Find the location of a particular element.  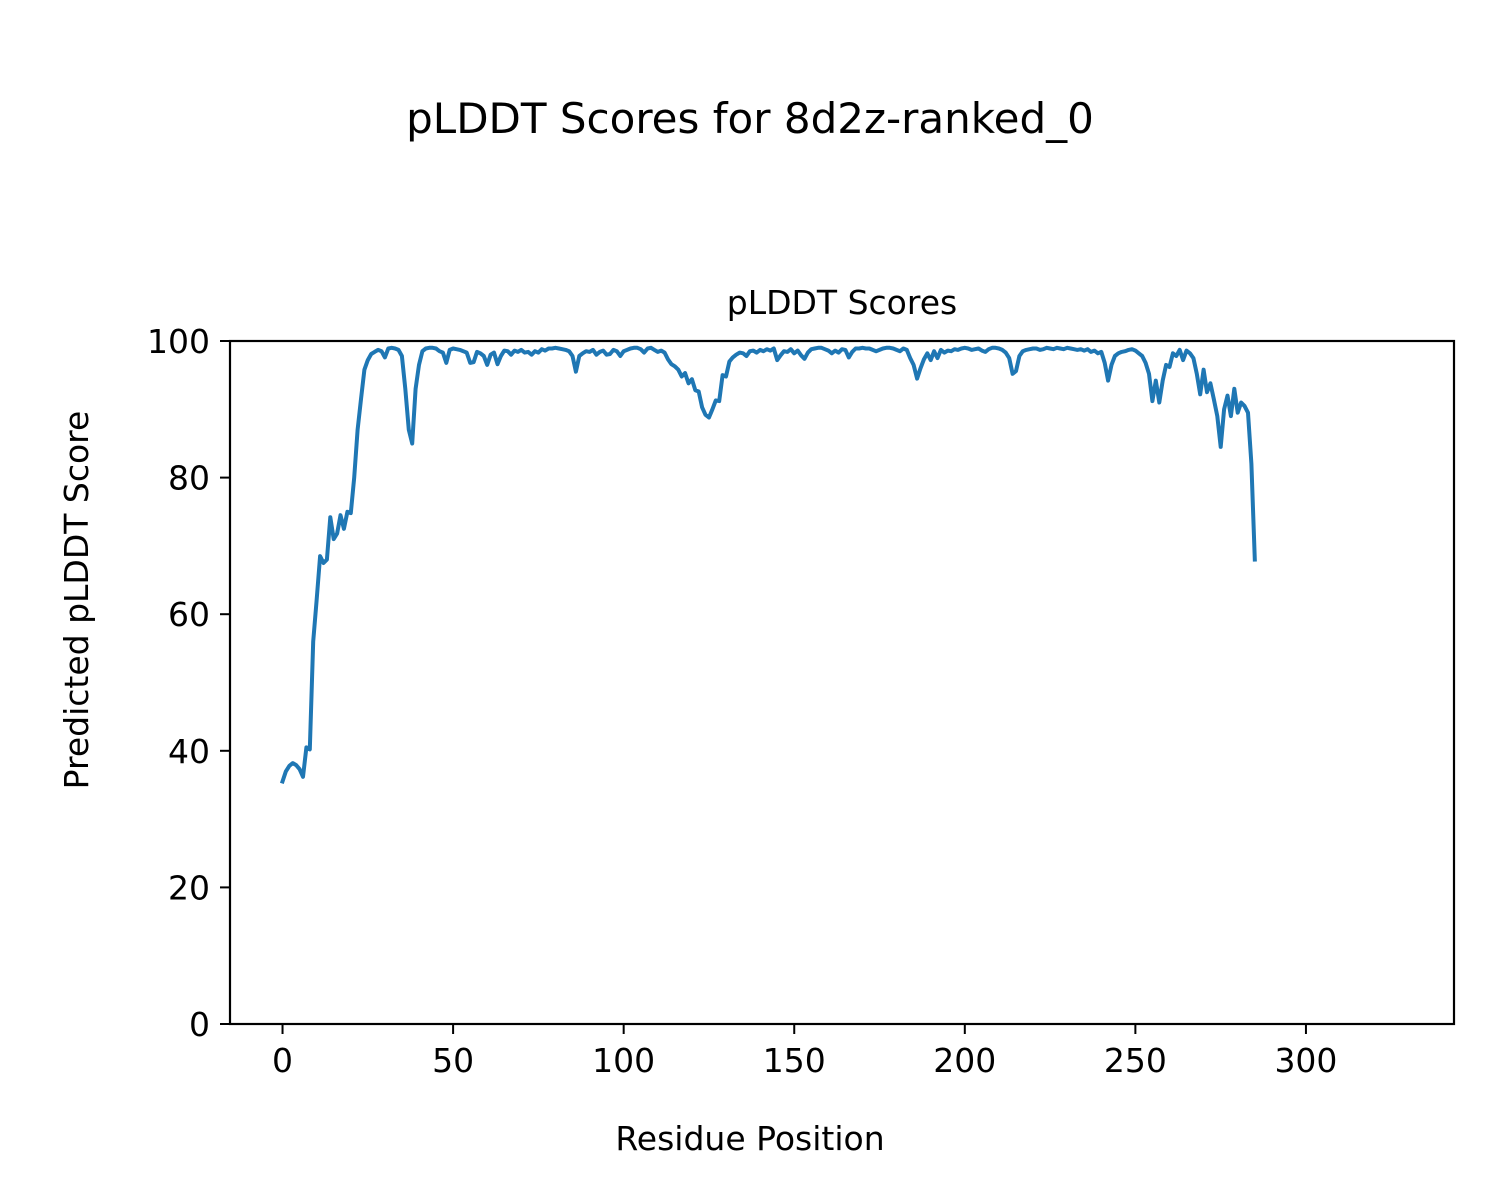

x-tick-label: 0 is located at coordinates (282, 1060).